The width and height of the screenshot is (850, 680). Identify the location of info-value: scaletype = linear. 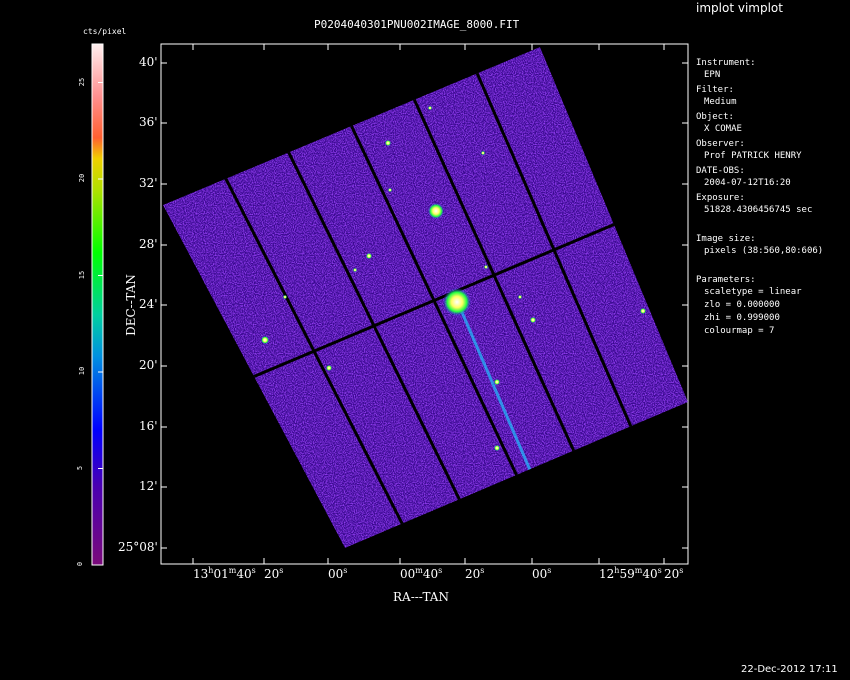
(753, 292).